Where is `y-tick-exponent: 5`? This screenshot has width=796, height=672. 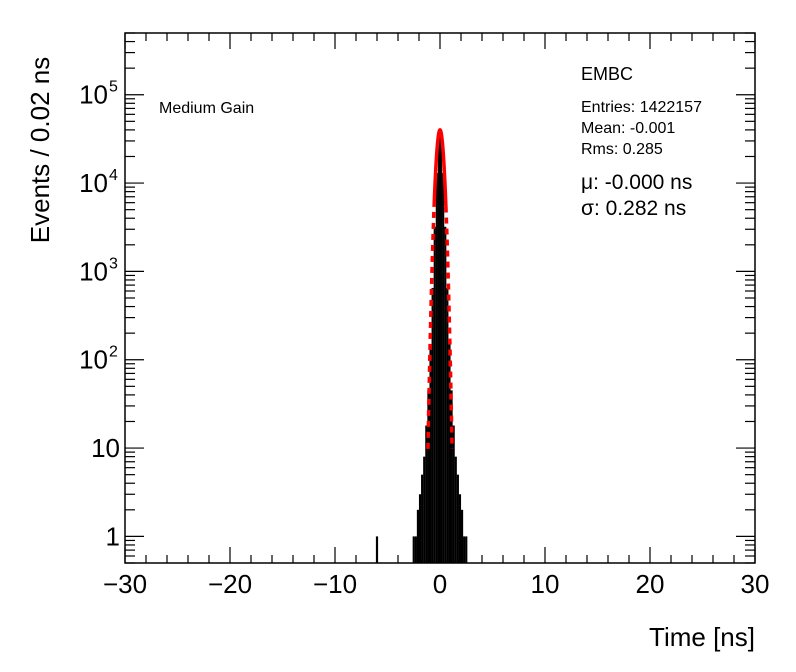
y-tick-exponent: 5 is located at coordinates (113, 87).